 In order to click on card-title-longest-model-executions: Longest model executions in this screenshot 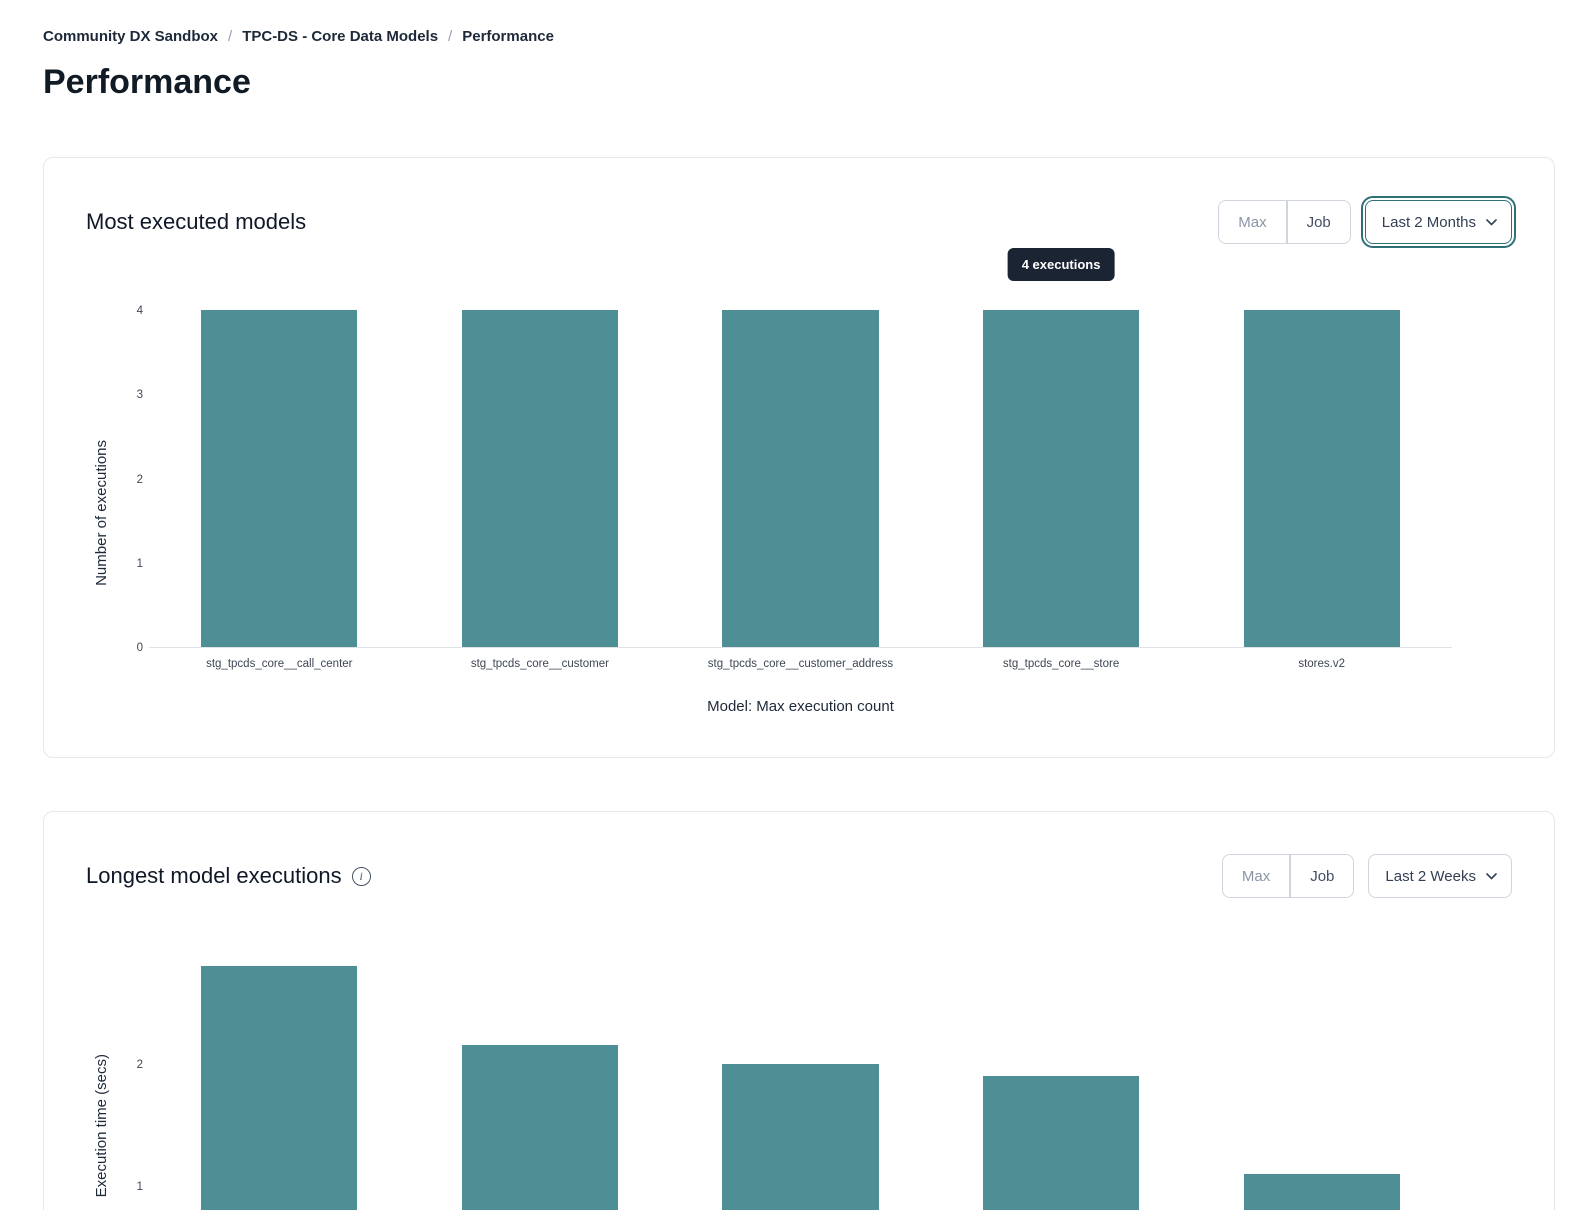, I will do `click(214, 875)`.